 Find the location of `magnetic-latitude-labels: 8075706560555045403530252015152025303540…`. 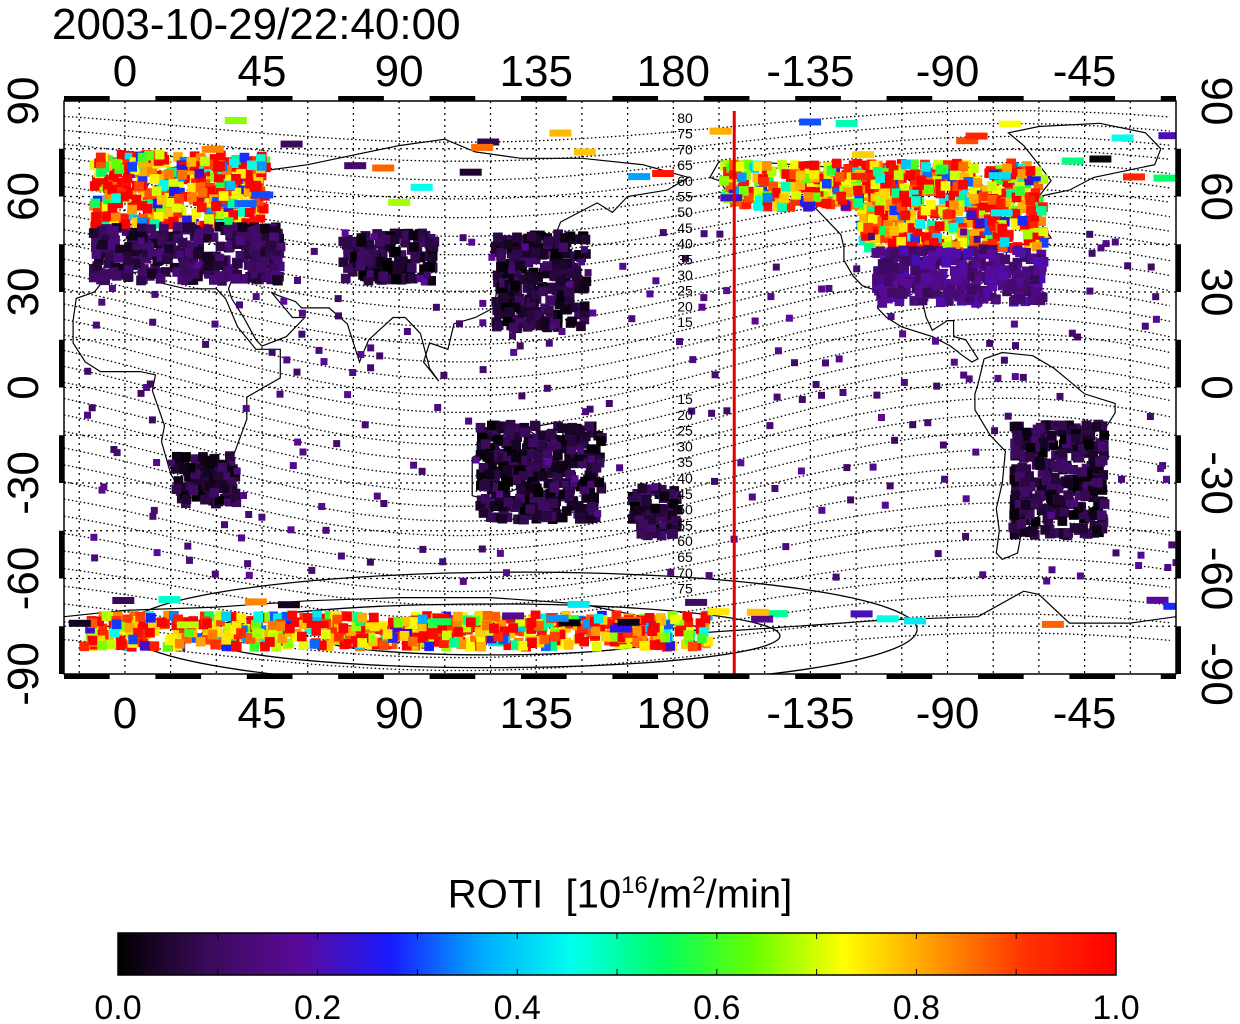

magnetic-latitude-labels: 8075706560555045403530252015152025303540… is located at coordinates (685, 353).